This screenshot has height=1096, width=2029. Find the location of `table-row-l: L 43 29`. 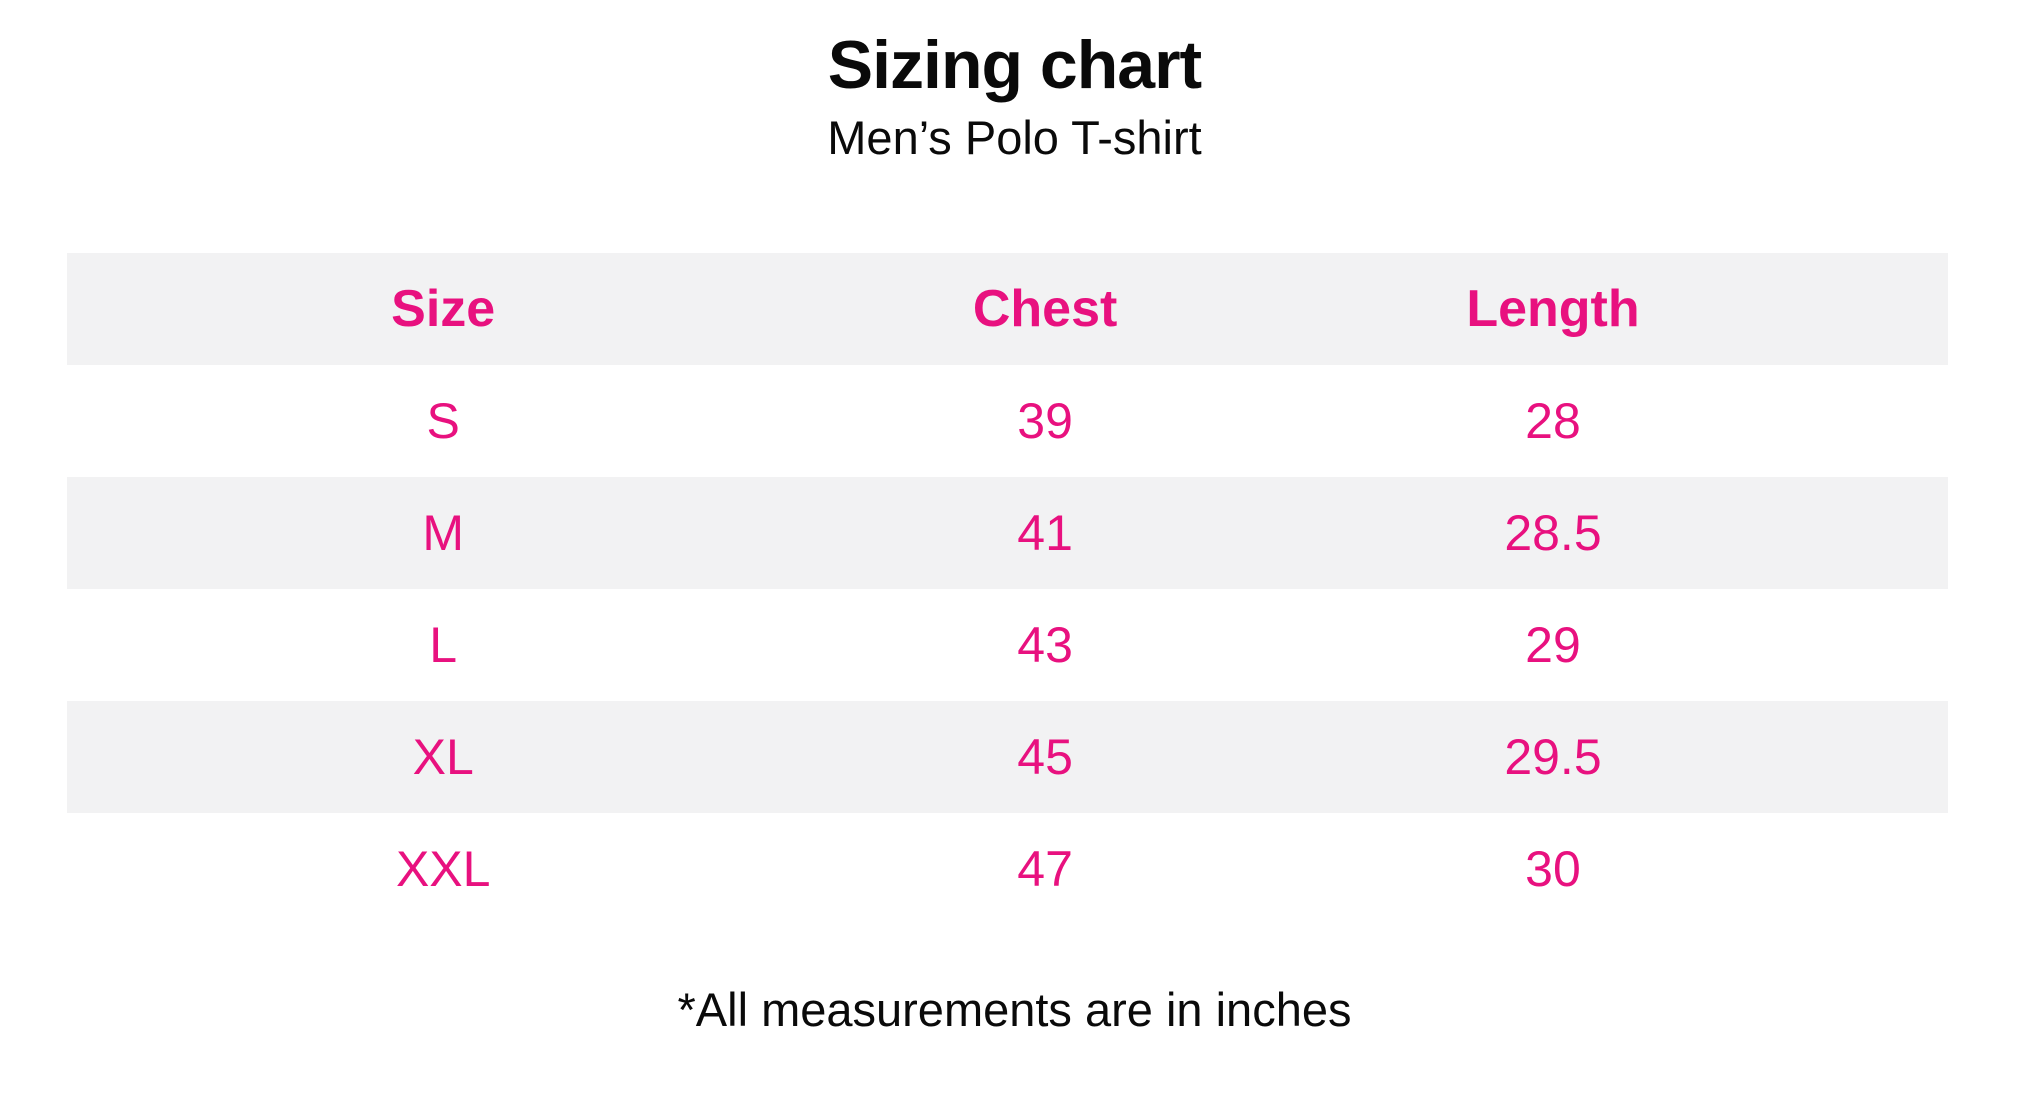

table-row-l: L 43 29 is located at coordinates (1007, 645).